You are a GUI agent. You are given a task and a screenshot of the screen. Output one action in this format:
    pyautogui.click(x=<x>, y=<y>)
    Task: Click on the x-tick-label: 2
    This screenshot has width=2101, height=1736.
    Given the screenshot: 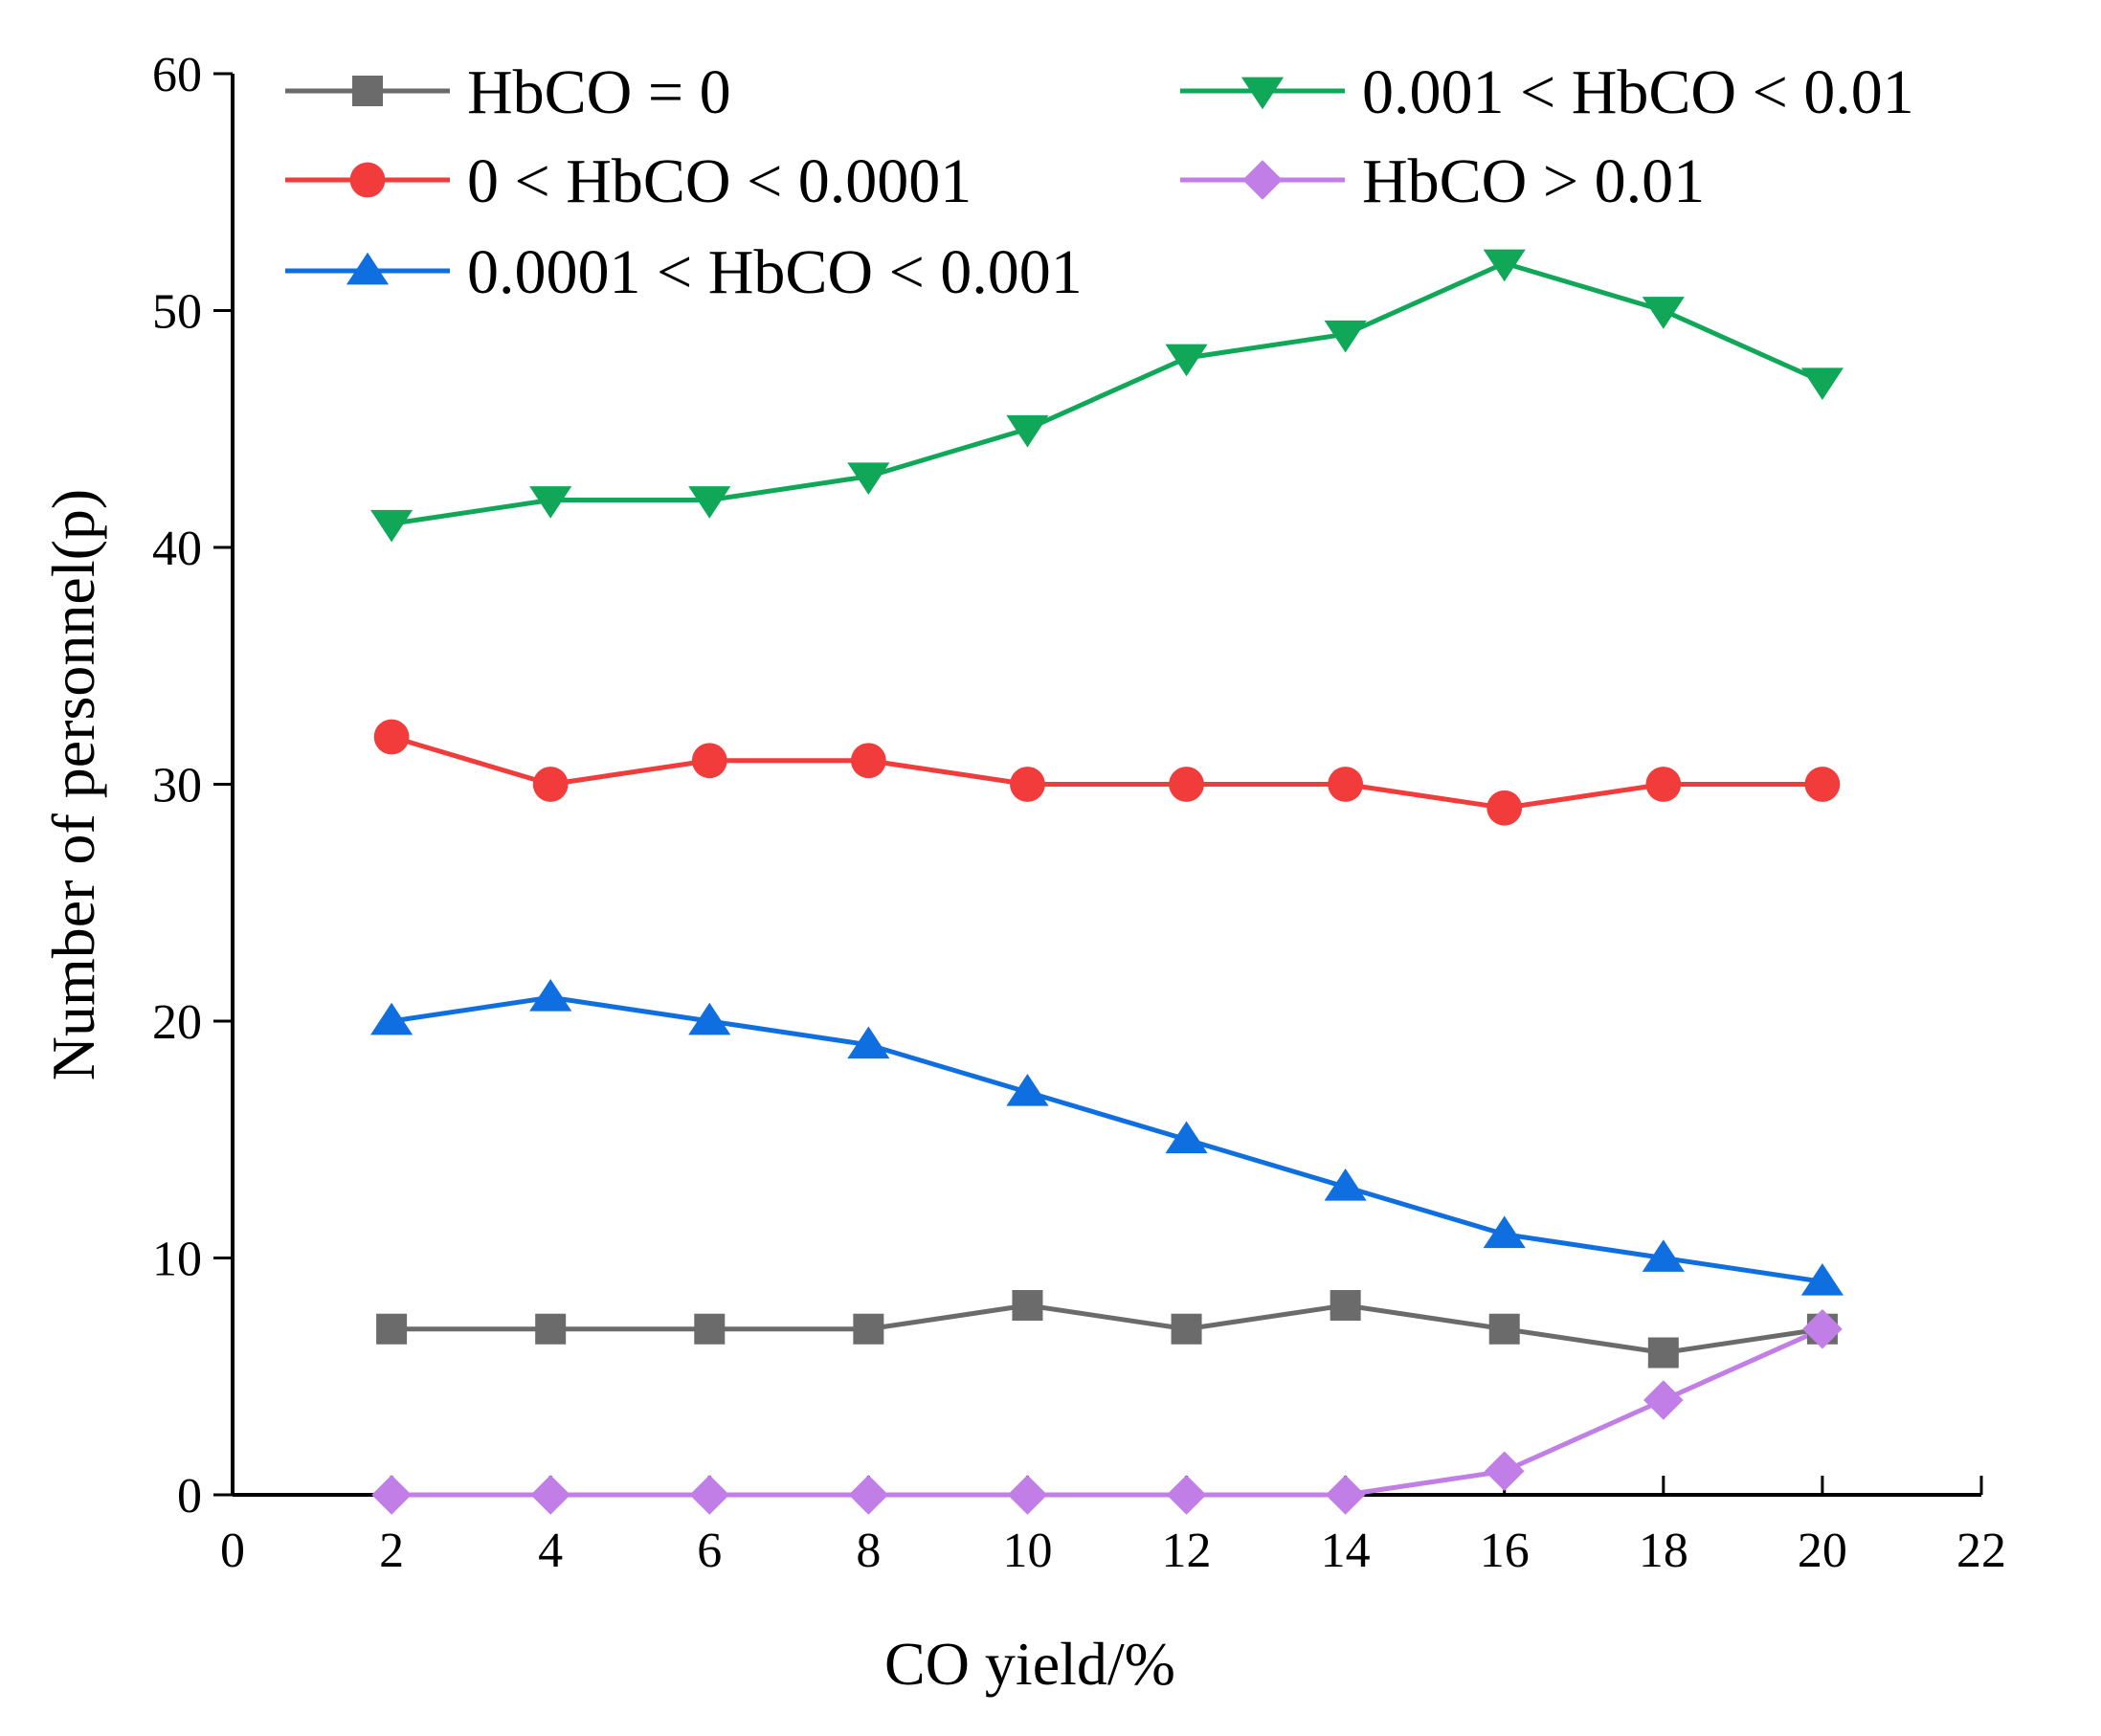 What is the action you would take?
    pyautogui.click(x=391, y=1551)
    